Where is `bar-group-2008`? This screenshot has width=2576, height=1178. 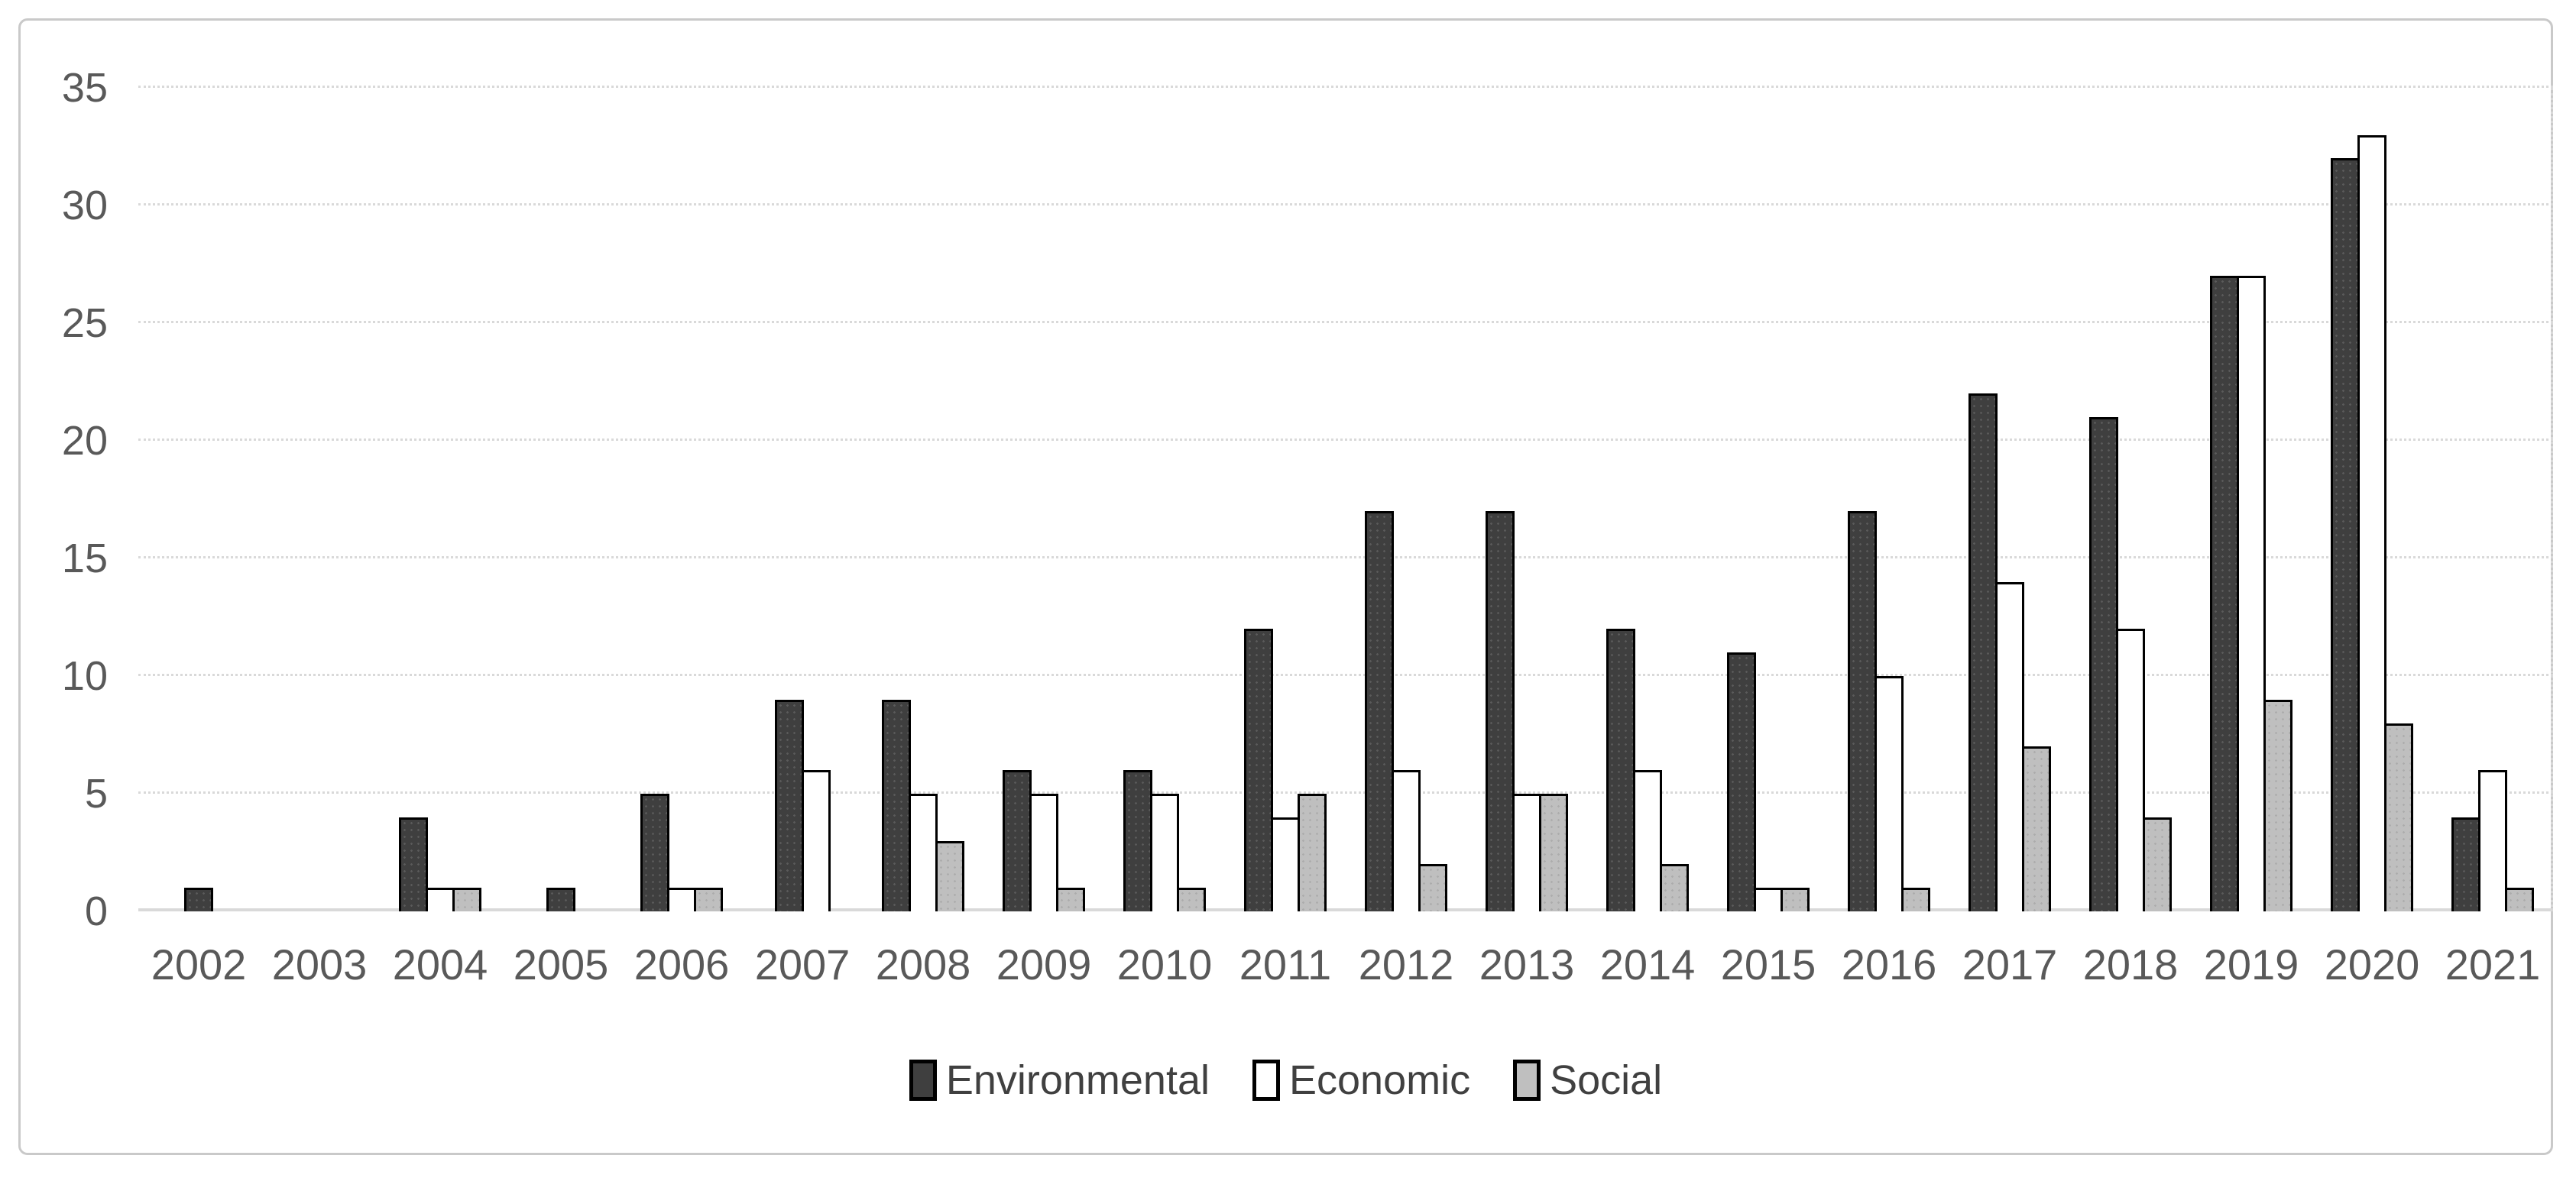
bar-group-2008 is located at coordinates (923, 805).